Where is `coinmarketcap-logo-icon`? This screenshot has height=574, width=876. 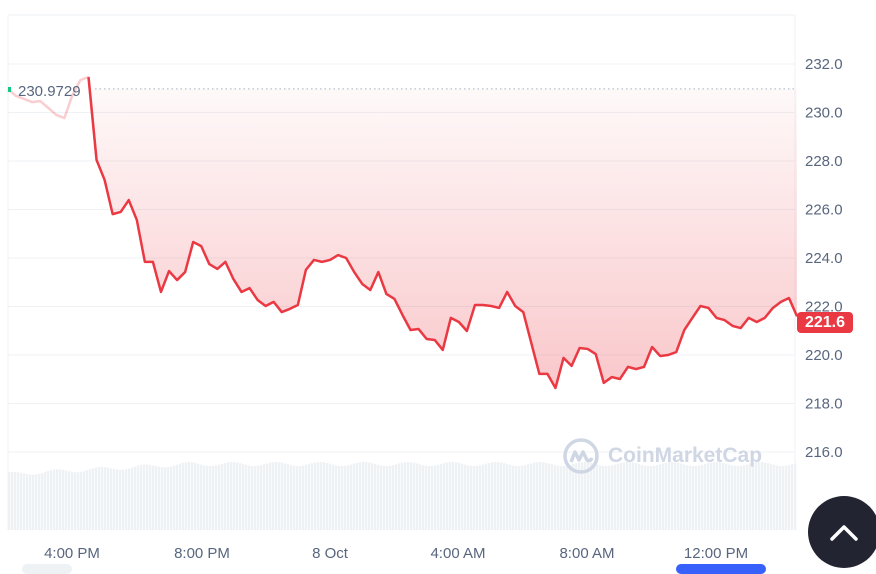
coinmarketcap-logo-icon is located at coordinates (581, 456).